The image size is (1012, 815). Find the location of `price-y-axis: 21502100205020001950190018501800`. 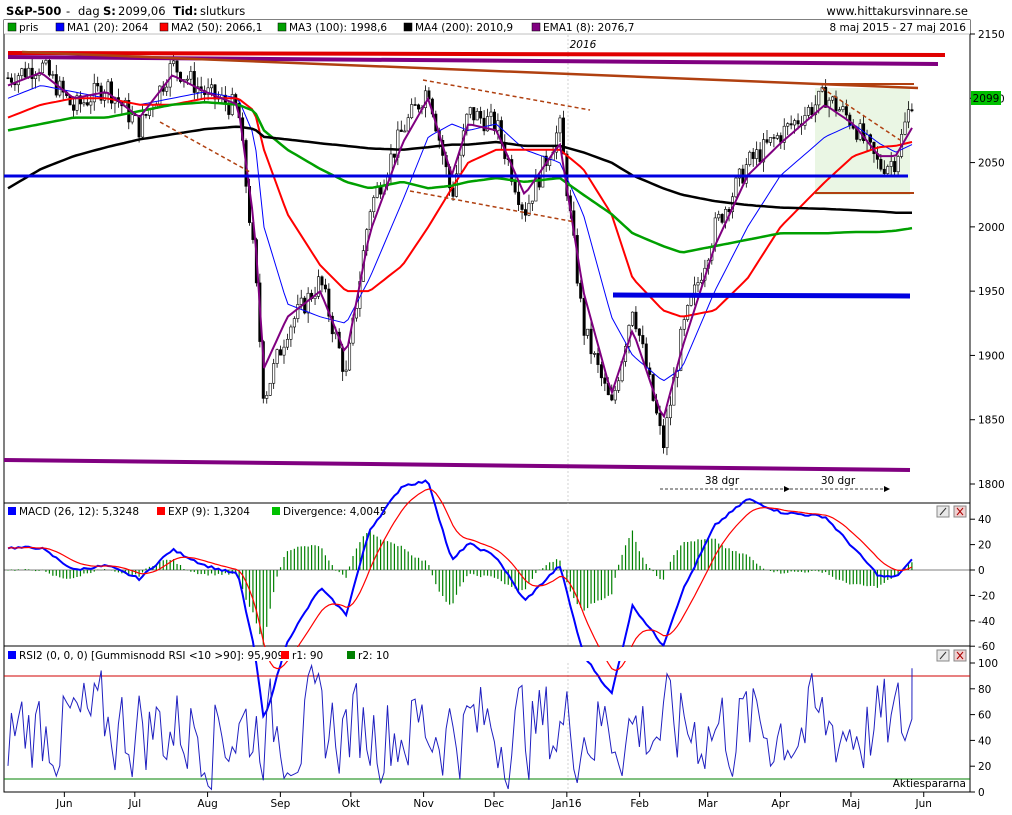

price-y-axis: 21502100205020001950190018501800 is located at coordinates (987, 260).